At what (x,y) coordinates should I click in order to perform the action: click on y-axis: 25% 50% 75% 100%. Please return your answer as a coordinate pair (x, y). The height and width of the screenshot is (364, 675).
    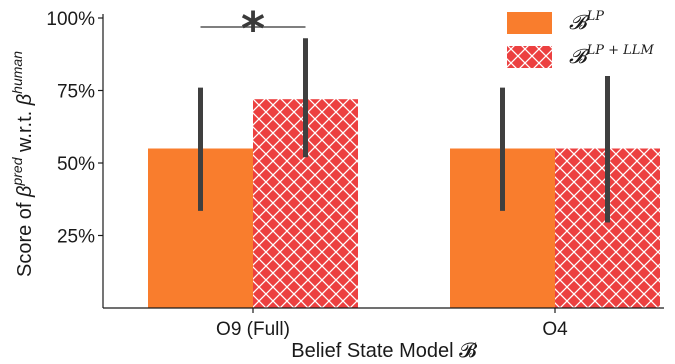
    Looking at the image, I should click on (75, 158).